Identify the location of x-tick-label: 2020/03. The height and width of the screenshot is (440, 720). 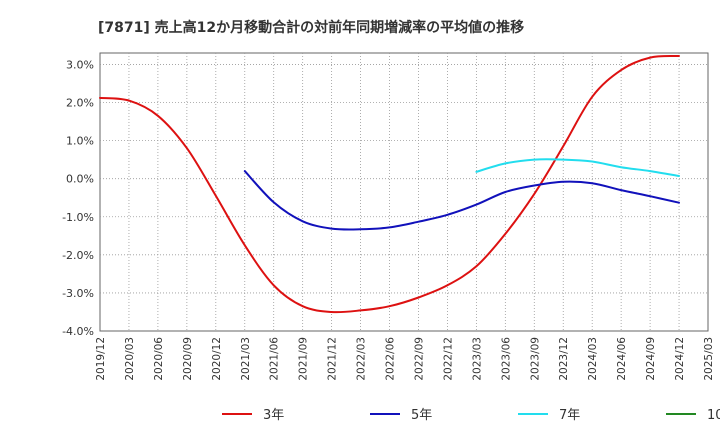
(130, 359).